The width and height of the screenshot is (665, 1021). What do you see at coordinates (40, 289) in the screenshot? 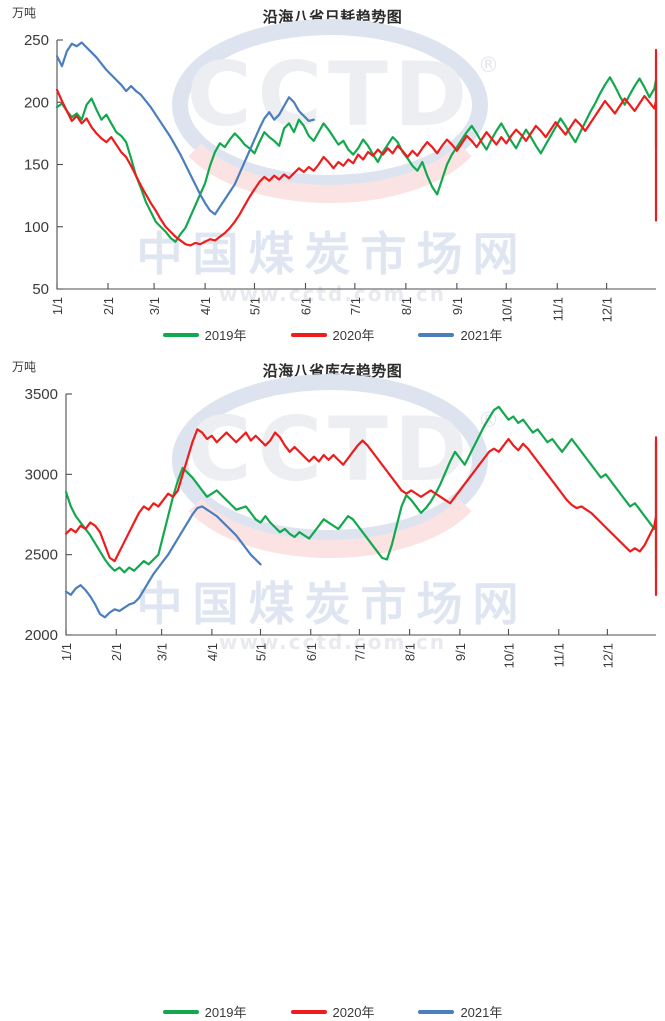
I see `y-tick-label: 50` at bounding box center [40, 289].